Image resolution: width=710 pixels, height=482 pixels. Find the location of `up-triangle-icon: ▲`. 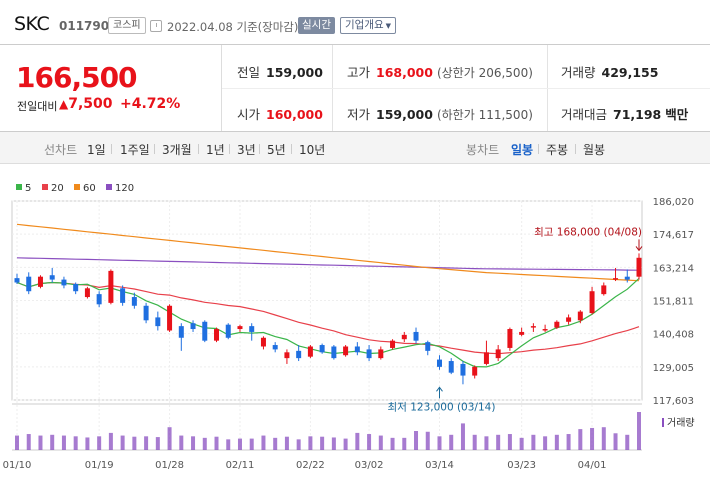

up-triangle-icon: ▲ is located at coordinates (64, 104).